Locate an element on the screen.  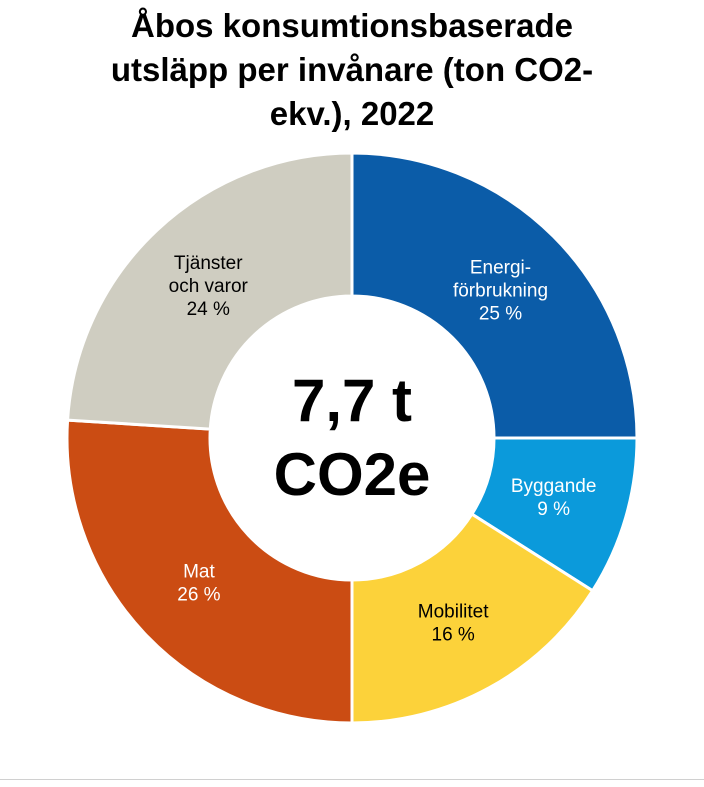
bottom-divider is located at coordinates (352, 779).